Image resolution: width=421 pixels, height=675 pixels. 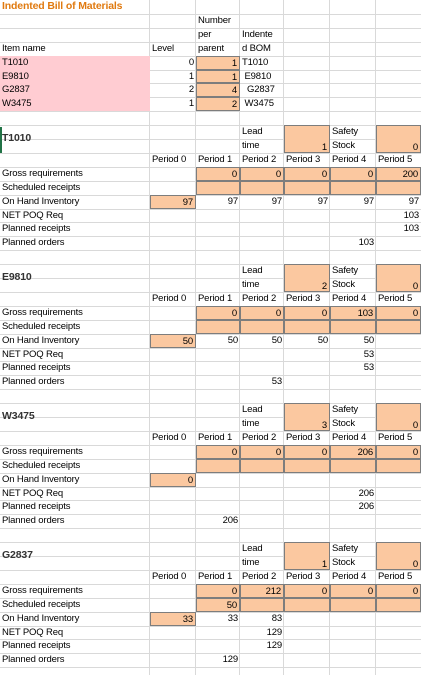 What do you see at coordinates (307, 417) in the screenshot?
I see `lead-time-input: 3` at bounding box center [307, 417].